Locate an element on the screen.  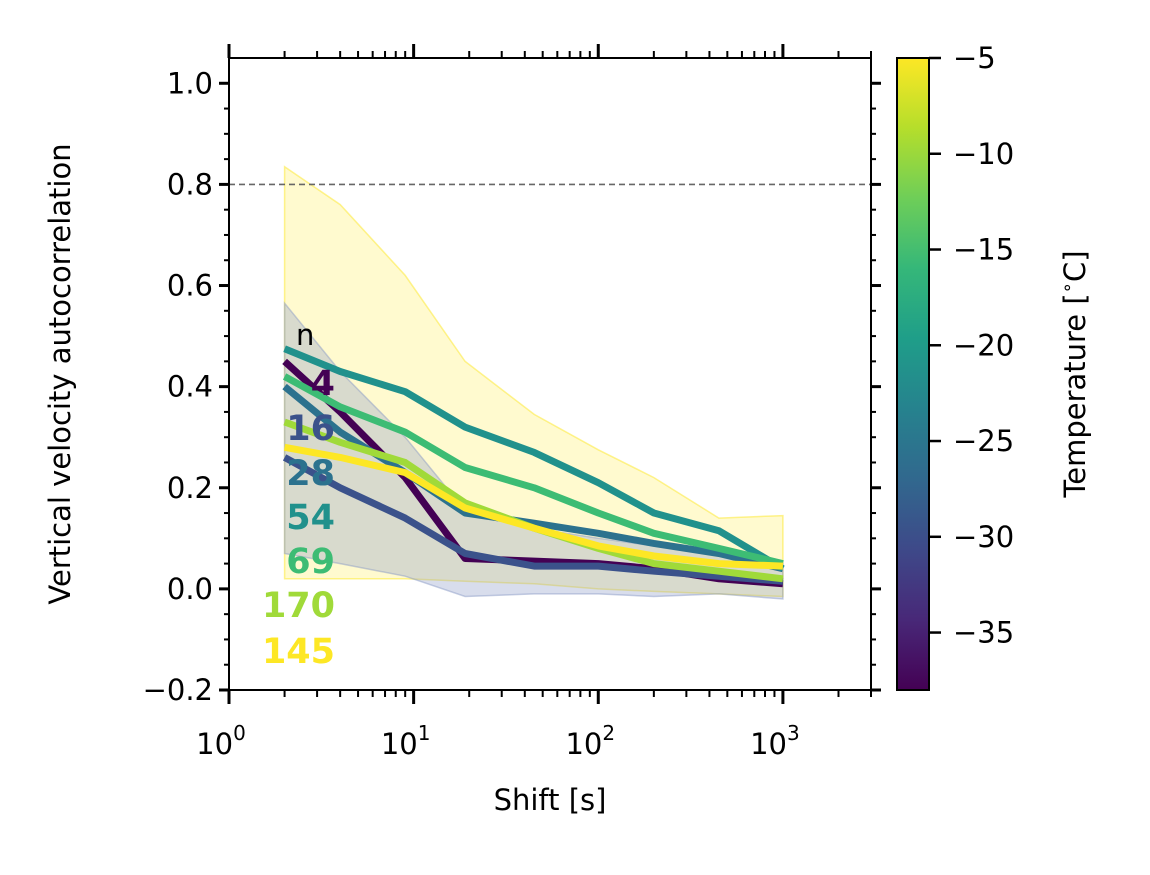
count-label-n4: 4 is located at coordinates (323, 384).